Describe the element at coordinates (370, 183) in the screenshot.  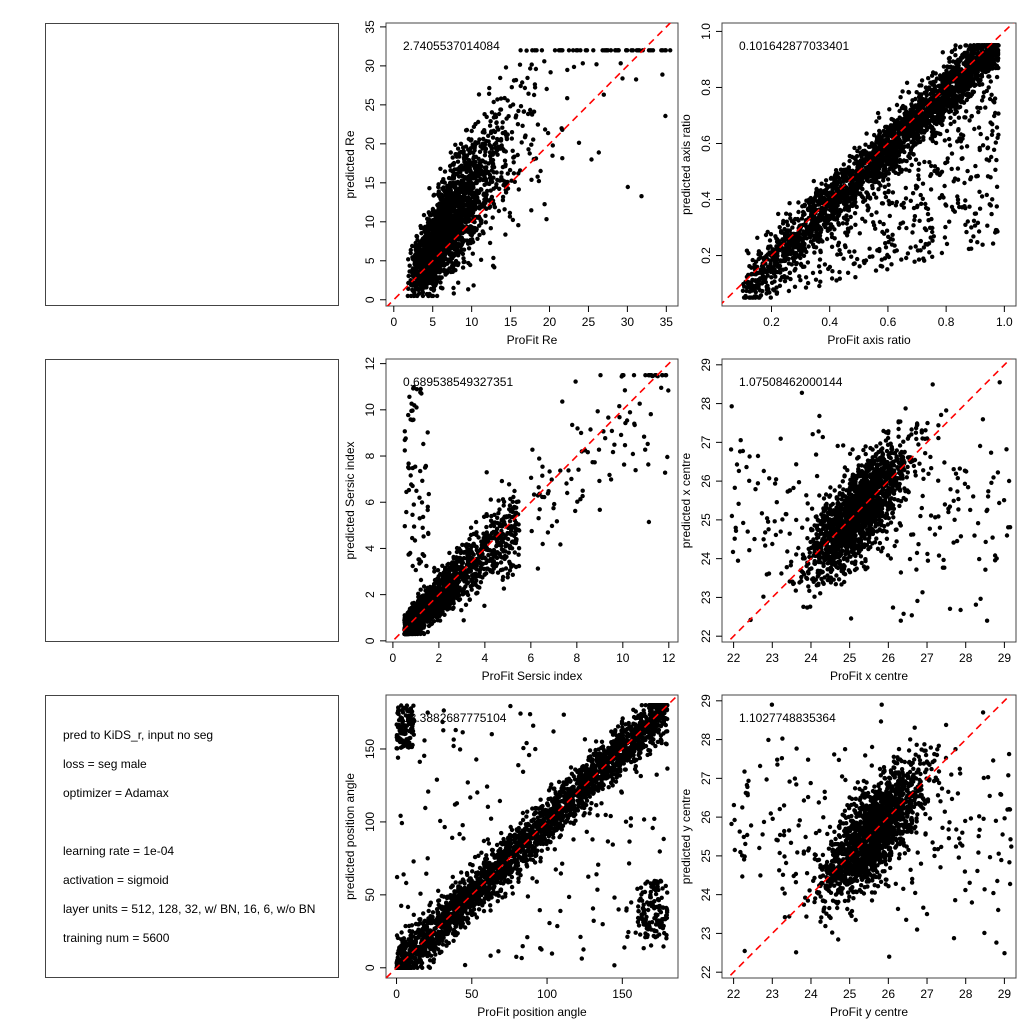
I see `y-tick-label: 15` at that location.